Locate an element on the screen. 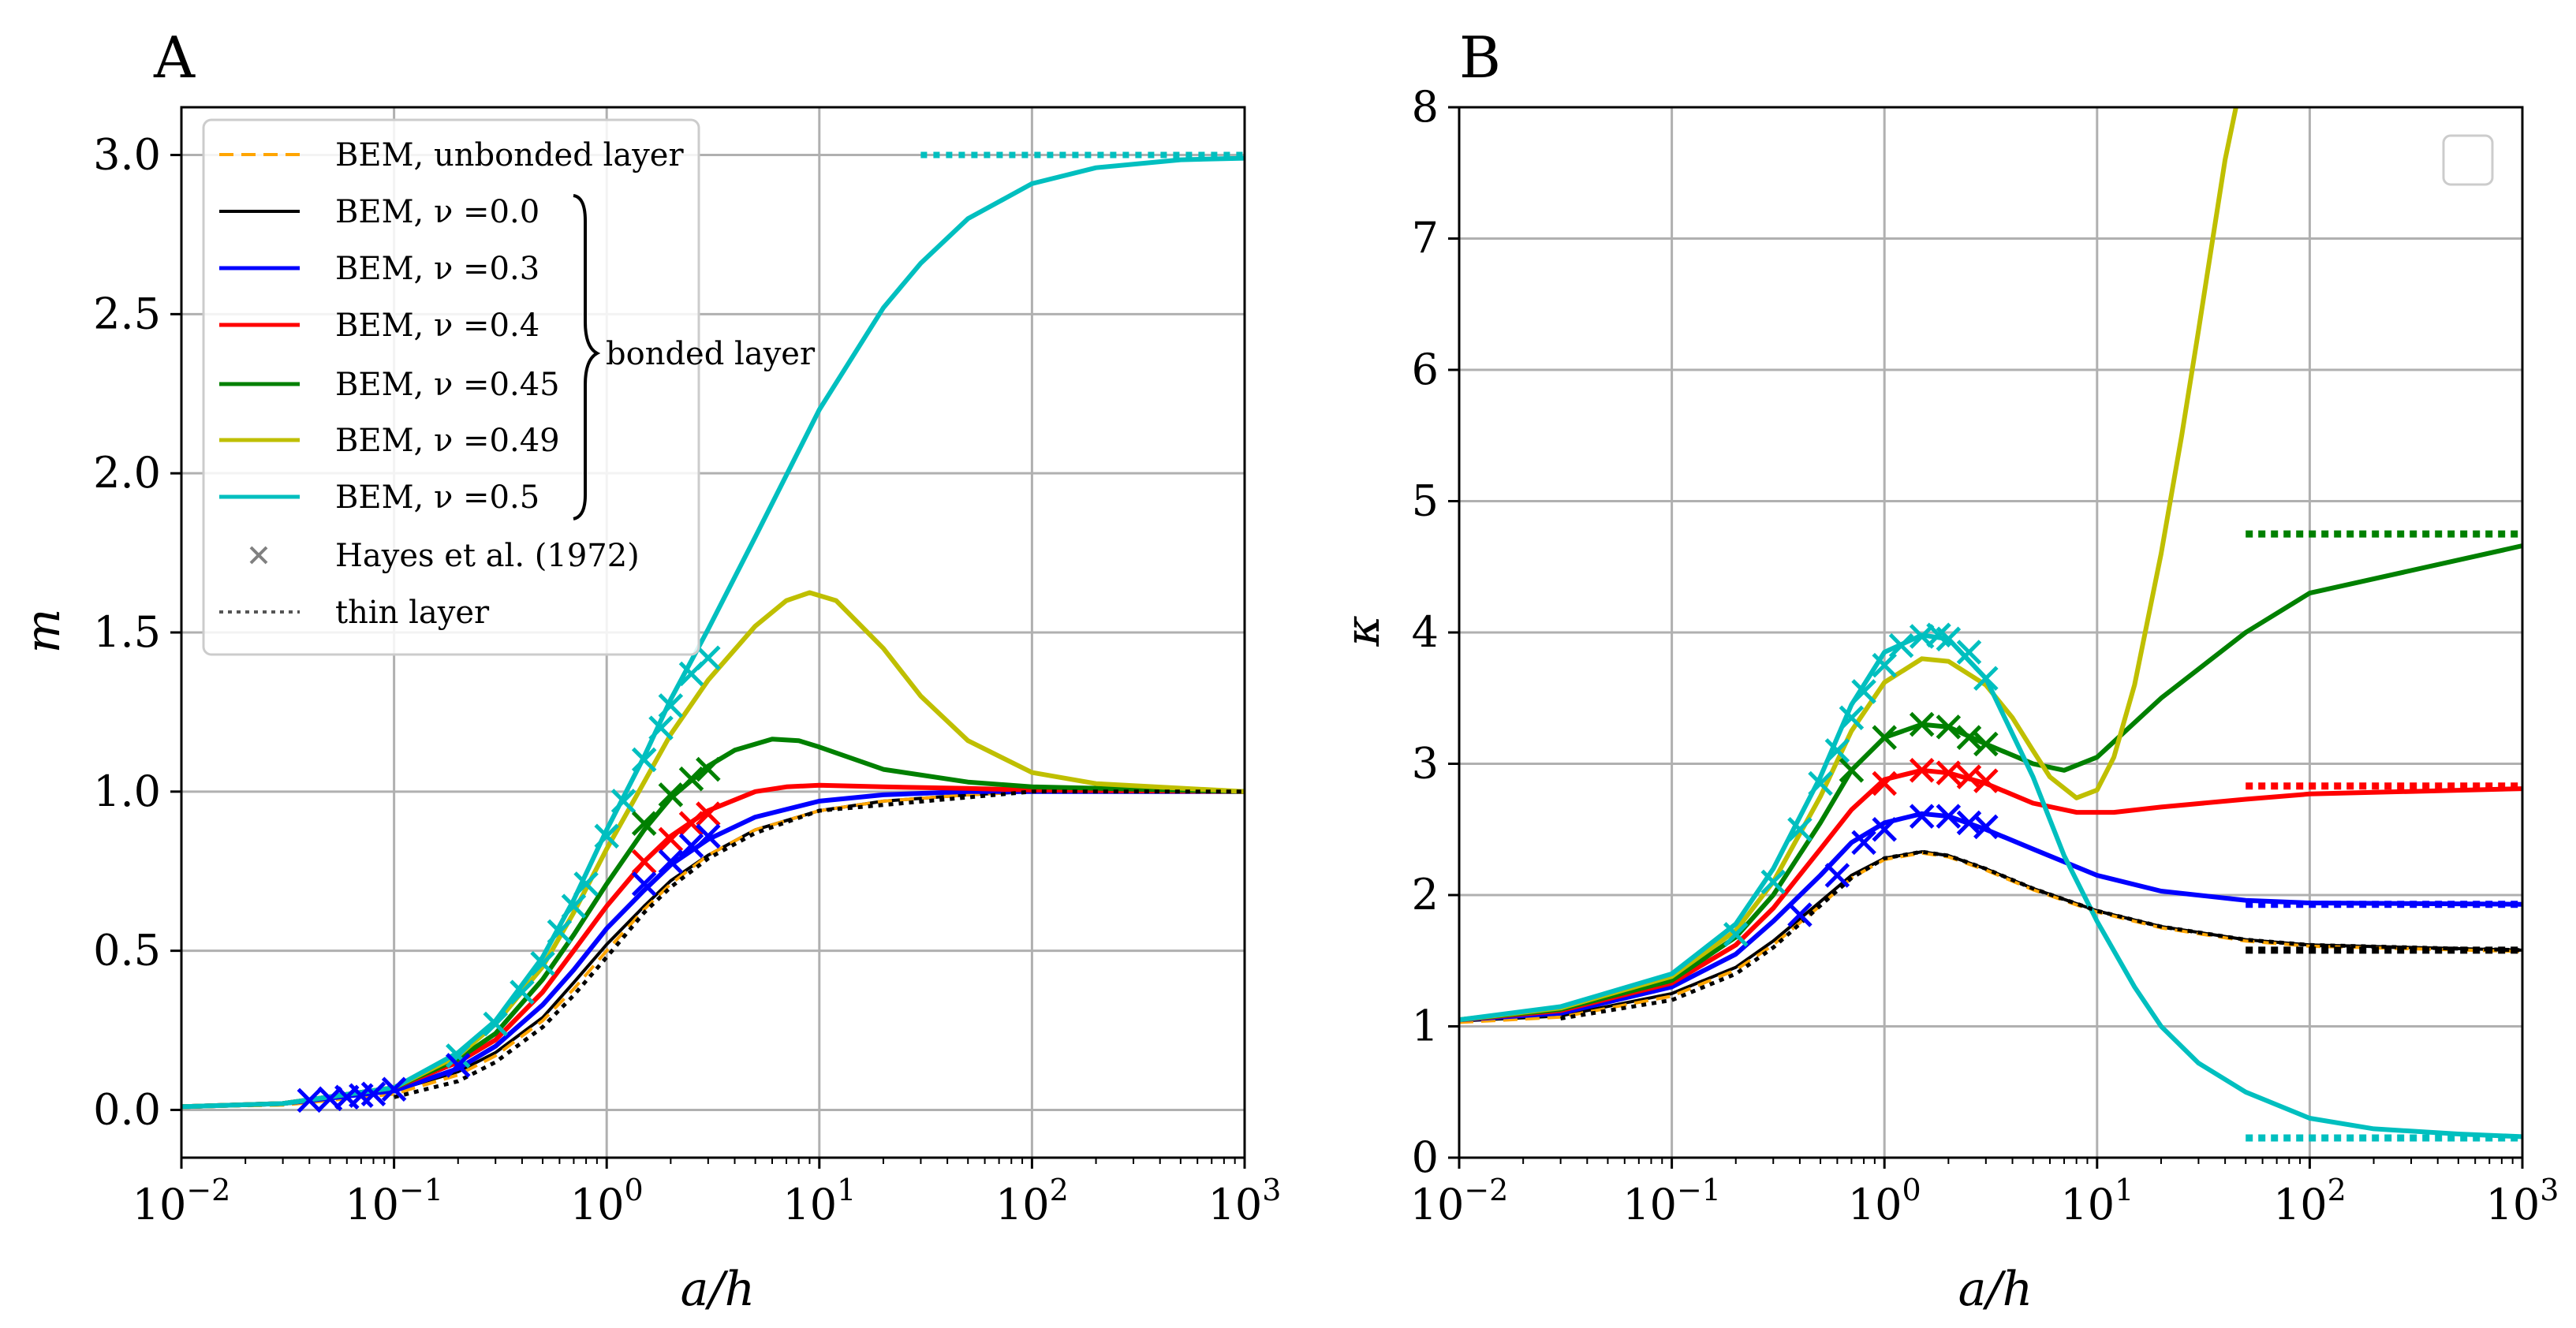  y-tick-label: 5 is located at coordinates (1425, 501).